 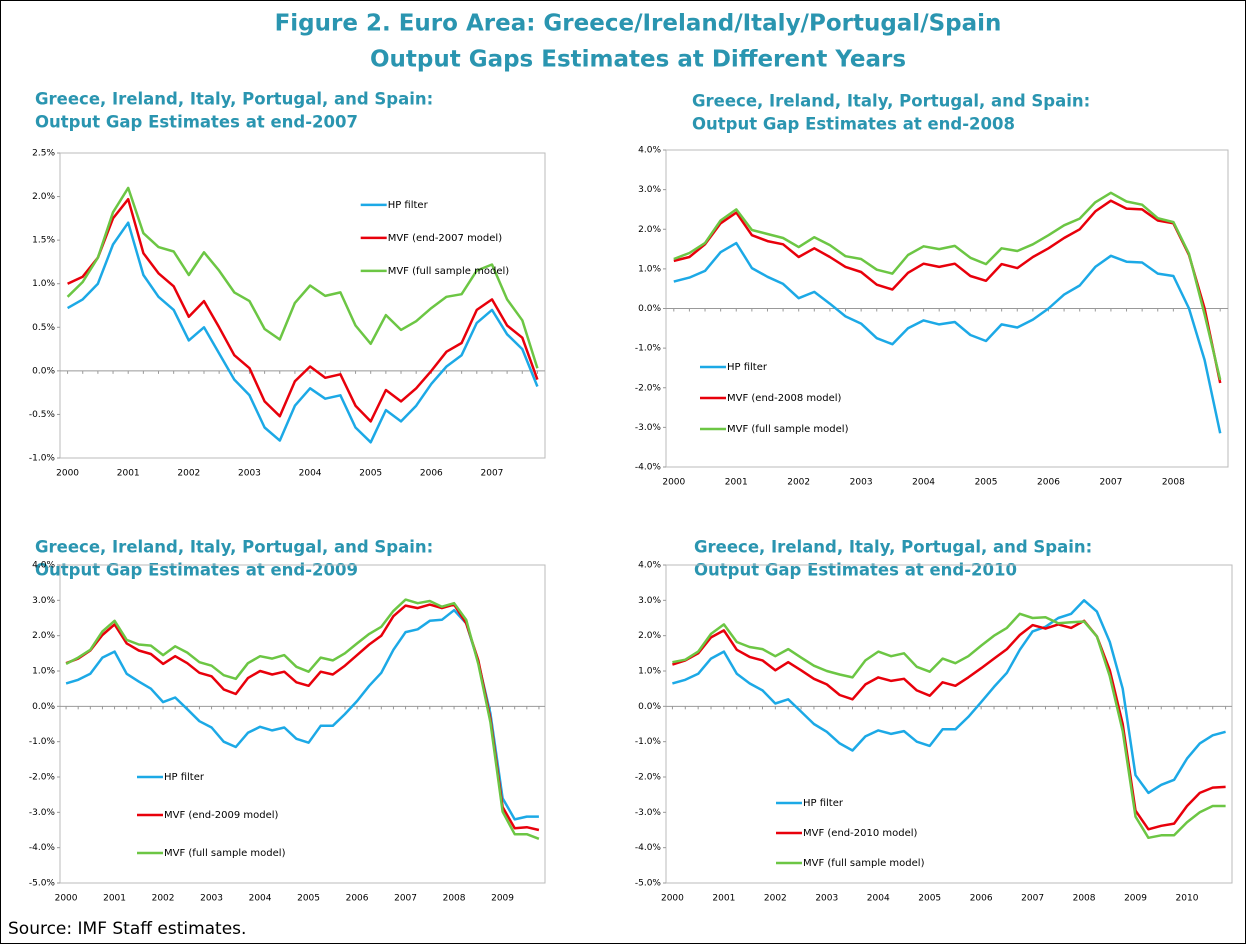 What do you see at coordinates (43, 328) in the screenshot?
I see `y-tick-label: 0.5%` at bounding box center [43, 328].